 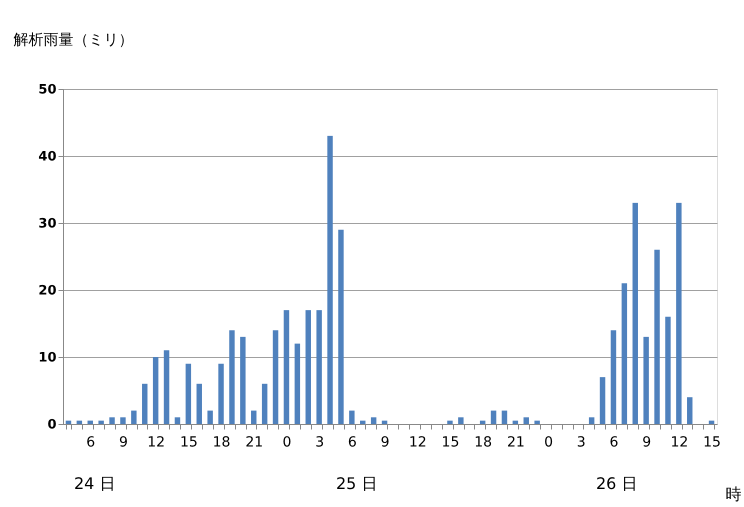 I want to click on y-tick-label: 20, so click(x=47, y=291).